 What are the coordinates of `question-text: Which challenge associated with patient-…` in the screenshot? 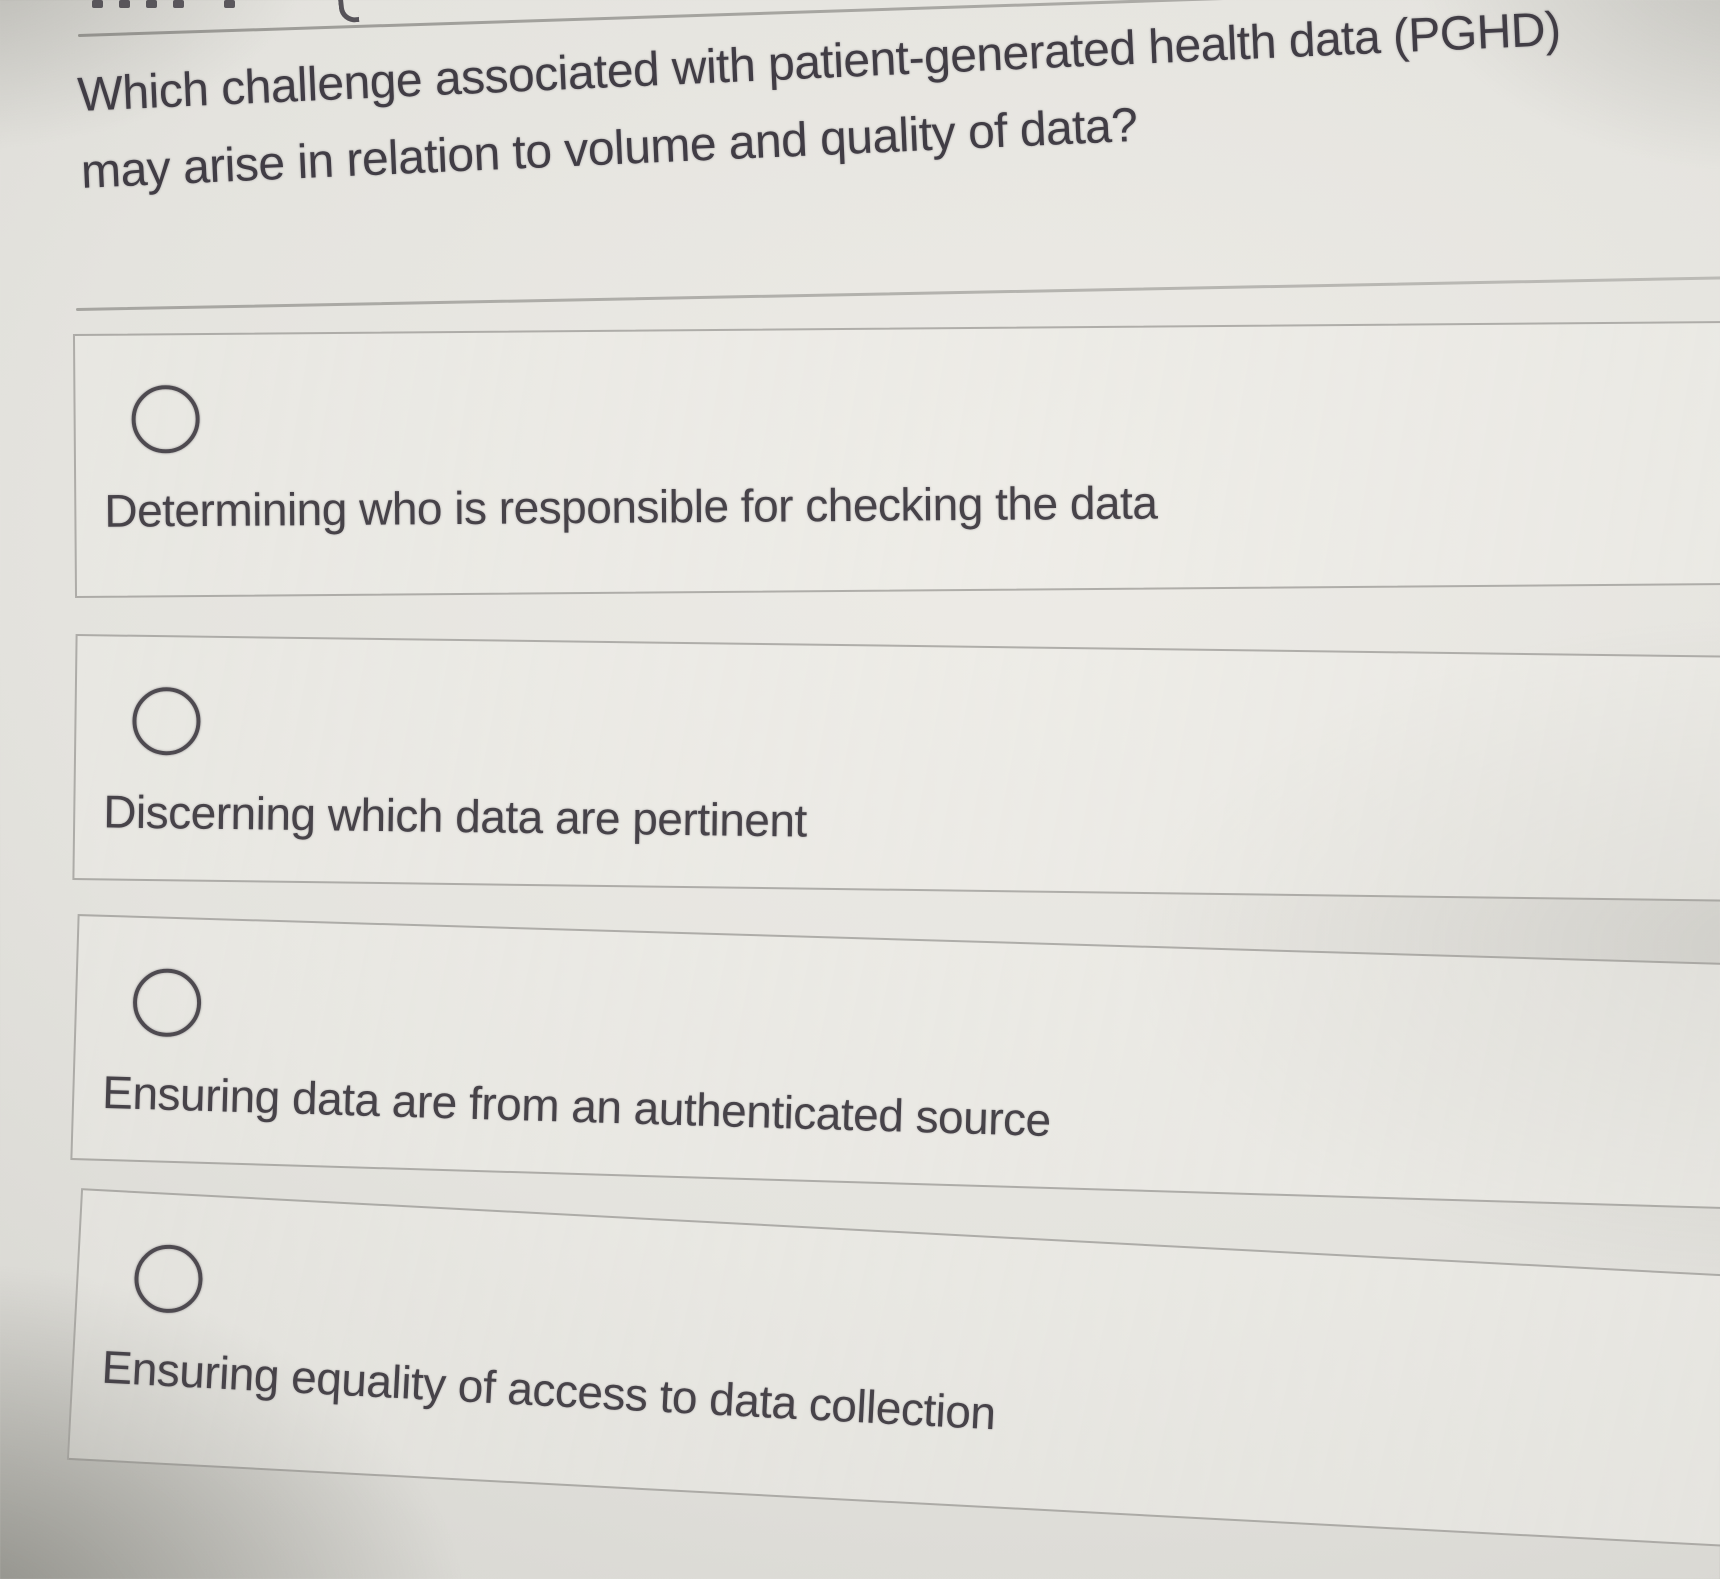 It's located at (819, 100).